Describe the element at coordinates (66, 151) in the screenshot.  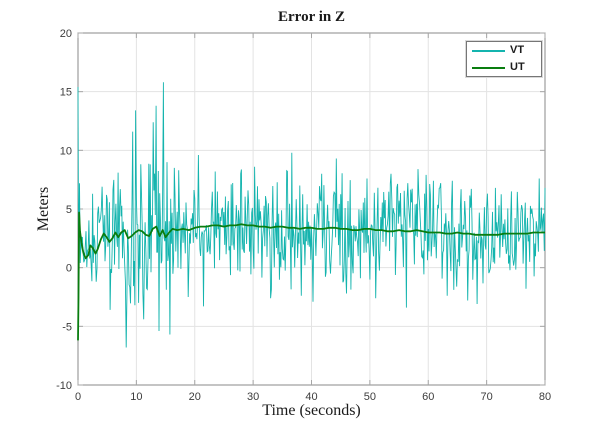
I see `y-tick-label: 10` at that location.